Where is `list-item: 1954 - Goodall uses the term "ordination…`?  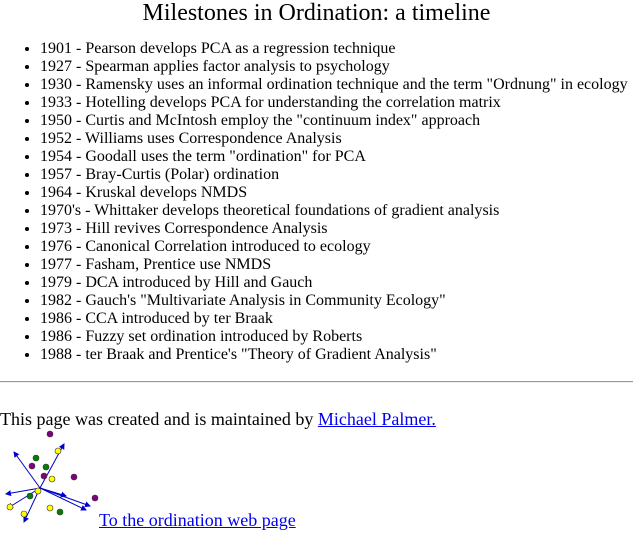
list-item: 1954 - Goodall uses the term "ordination… is located at coordinates (334, 157).